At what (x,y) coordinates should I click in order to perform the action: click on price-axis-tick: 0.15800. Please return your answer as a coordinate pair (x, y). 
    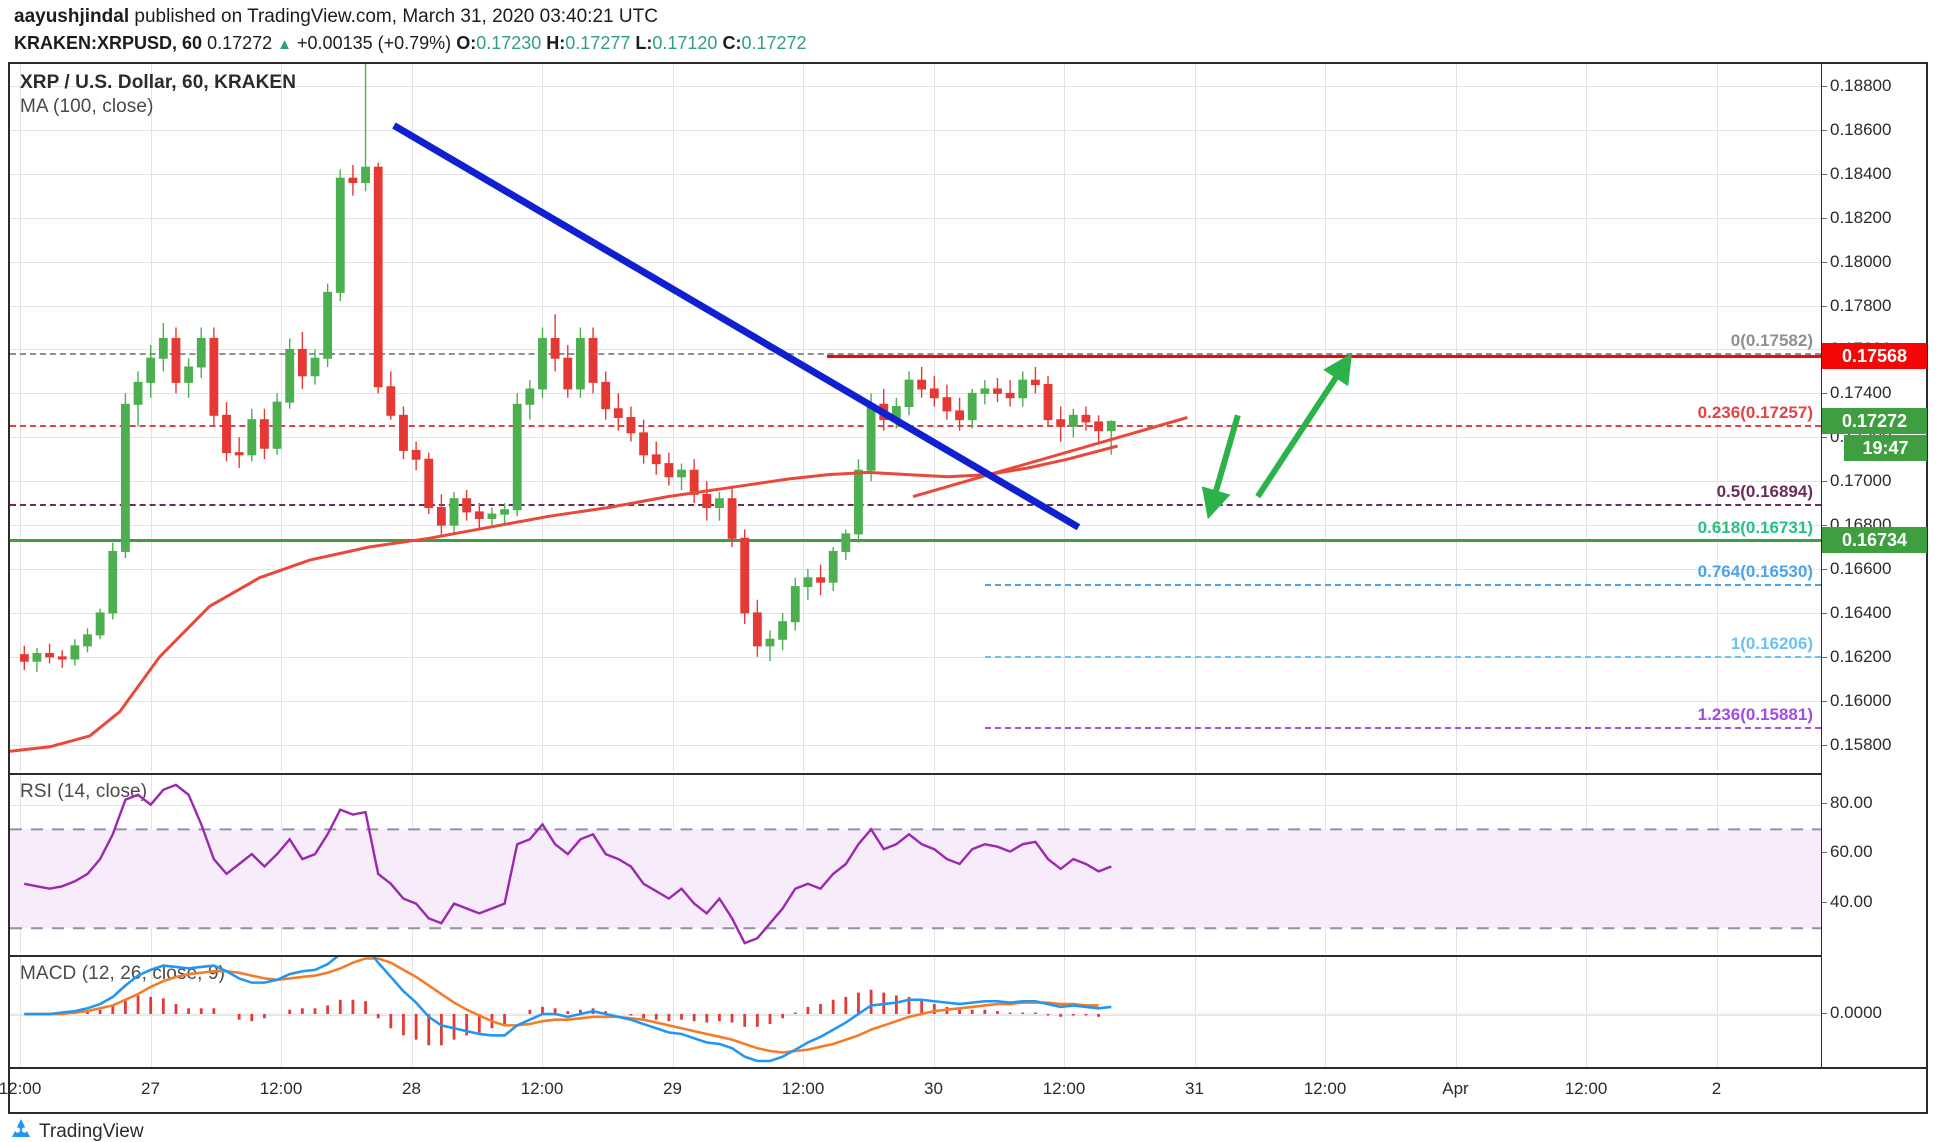
    Looking at the image, I should click on (1856, 744).